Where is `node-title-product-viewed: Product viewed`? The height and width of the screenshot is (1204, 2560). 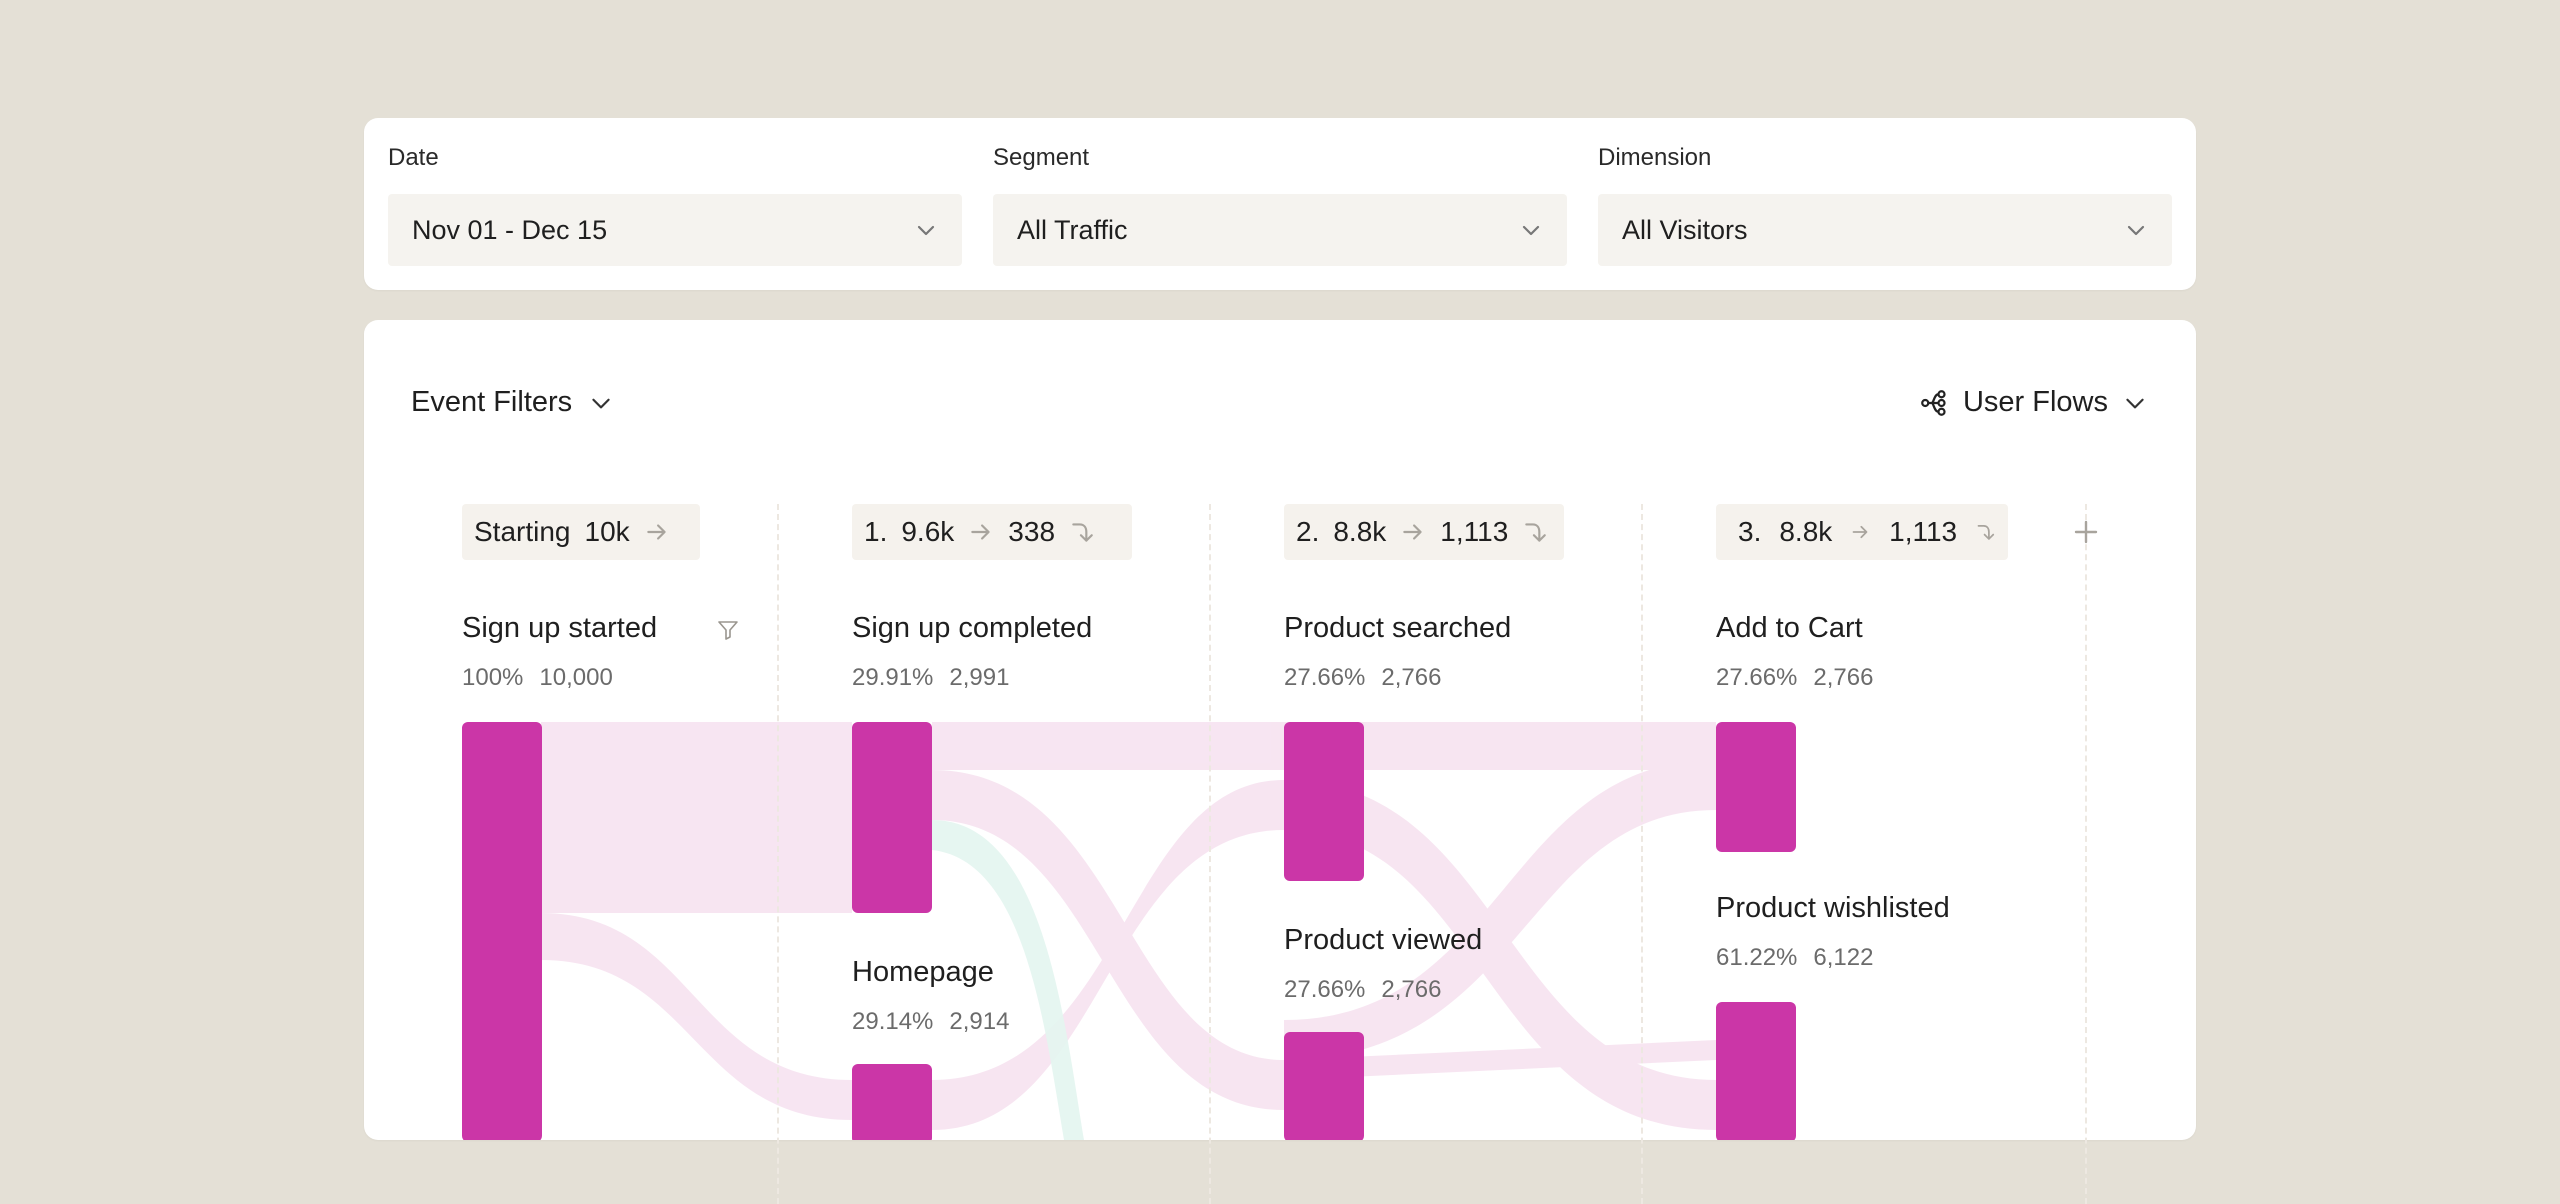 node-title-product-viewed: Product viewed is located at coordinates (1383, 940).